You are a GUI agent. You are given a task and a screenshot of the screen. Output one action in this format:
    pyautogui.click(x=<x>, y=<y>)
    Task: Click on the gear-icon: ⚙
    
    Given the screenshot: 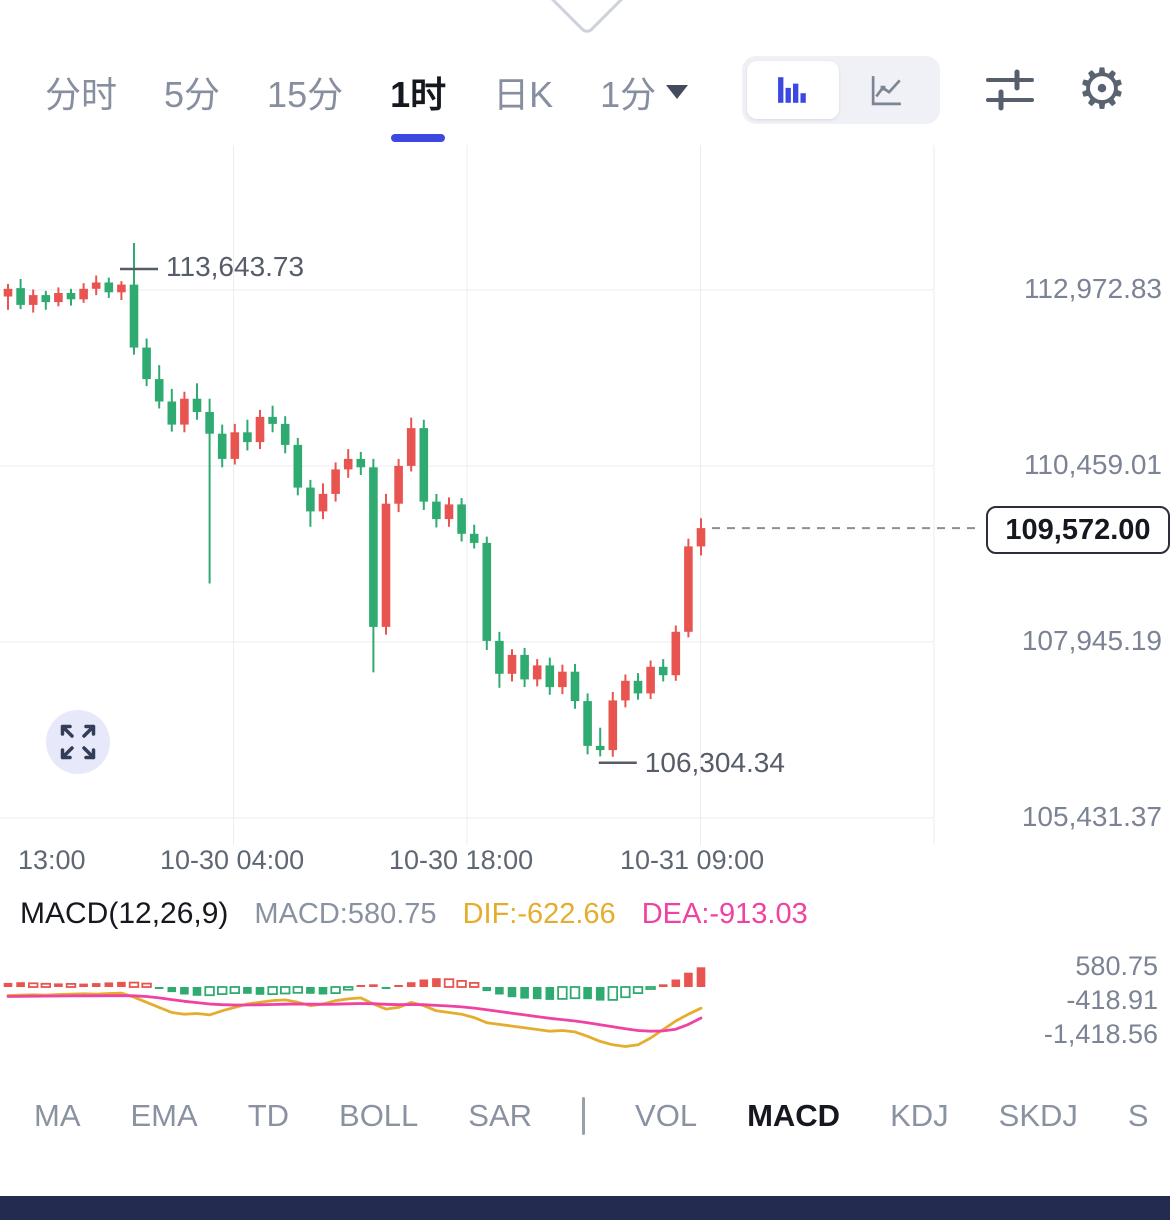 What is the action you would take?
    pyautogui.click(x=1102, y=88)
    